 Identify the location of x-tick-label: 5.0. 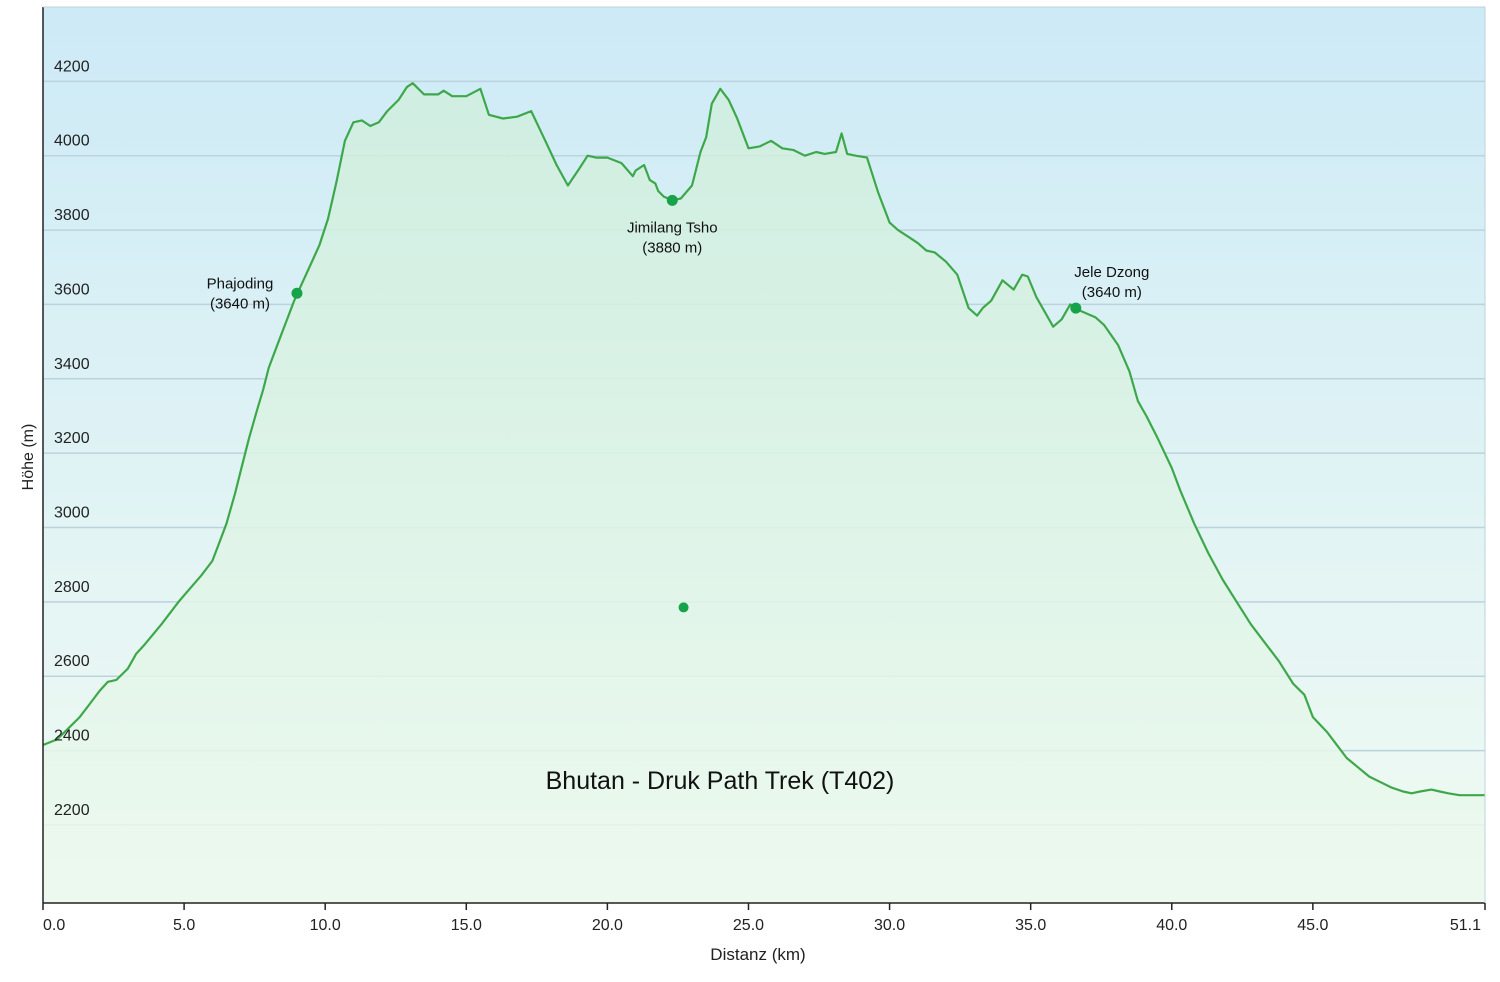
(184, 925).